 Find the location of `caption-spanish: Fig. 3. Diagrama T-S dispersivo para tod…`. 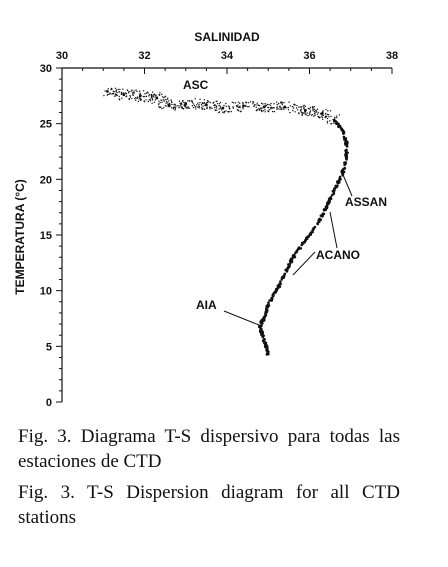

caption-spanish: Fig. 3. Diagrama T-S dispersivo para tod… is located at coordinates (209, 449).